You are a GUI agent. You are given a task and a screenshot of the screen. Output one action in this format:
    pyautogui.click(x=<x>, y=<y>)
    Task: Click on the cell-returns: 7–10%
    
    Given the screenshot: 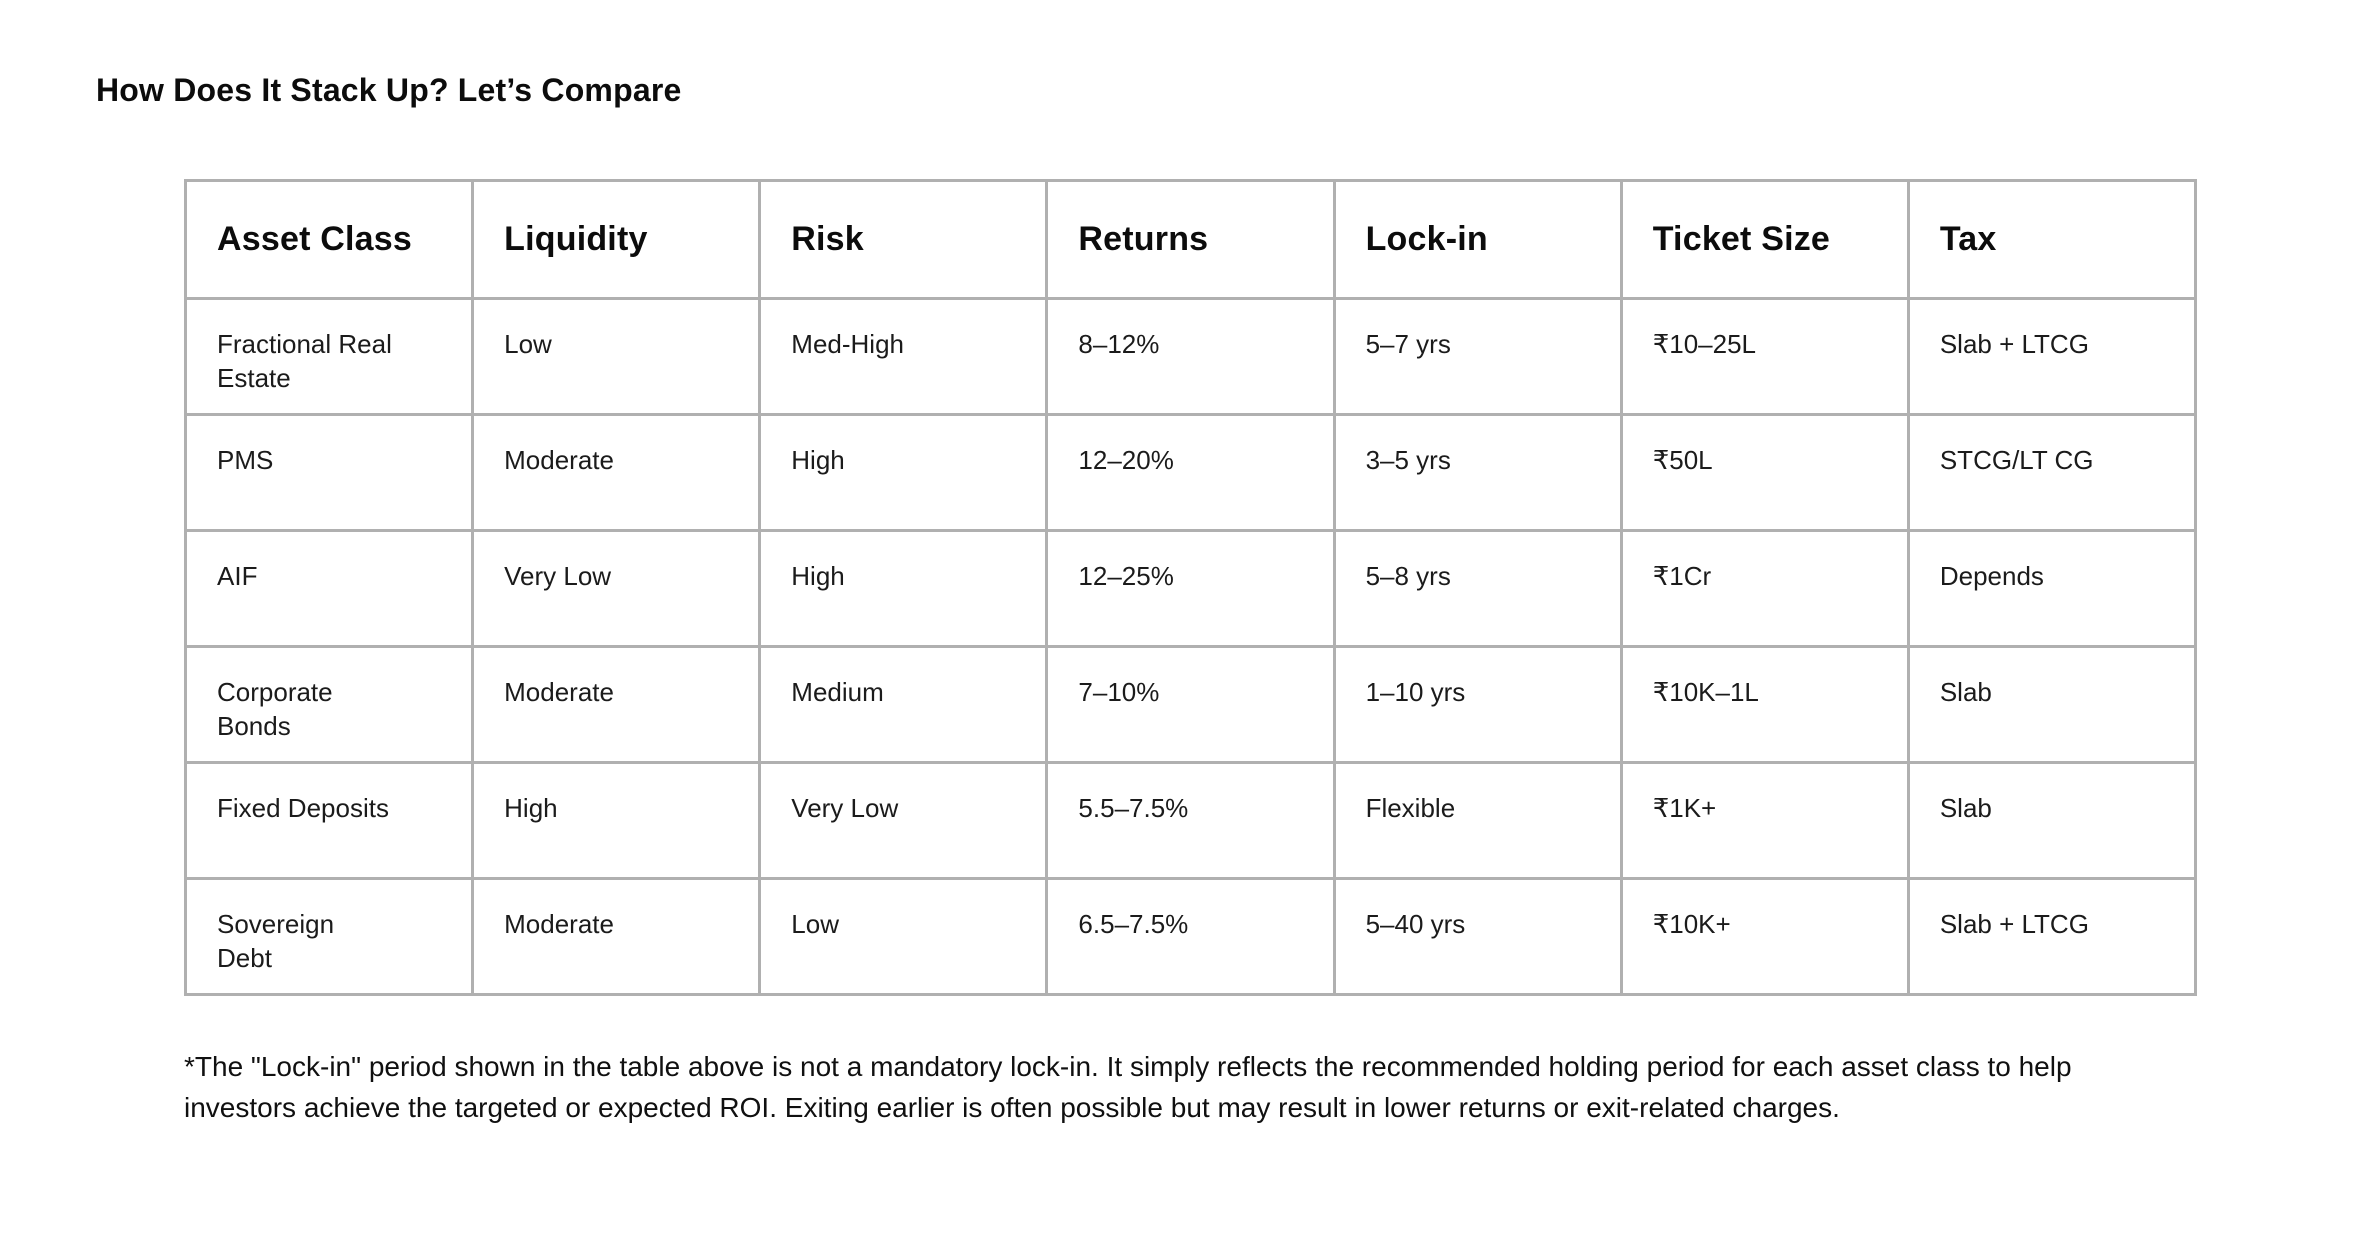 What is the action you would take?
    pyautogui.click(x=1190, y=704)
    